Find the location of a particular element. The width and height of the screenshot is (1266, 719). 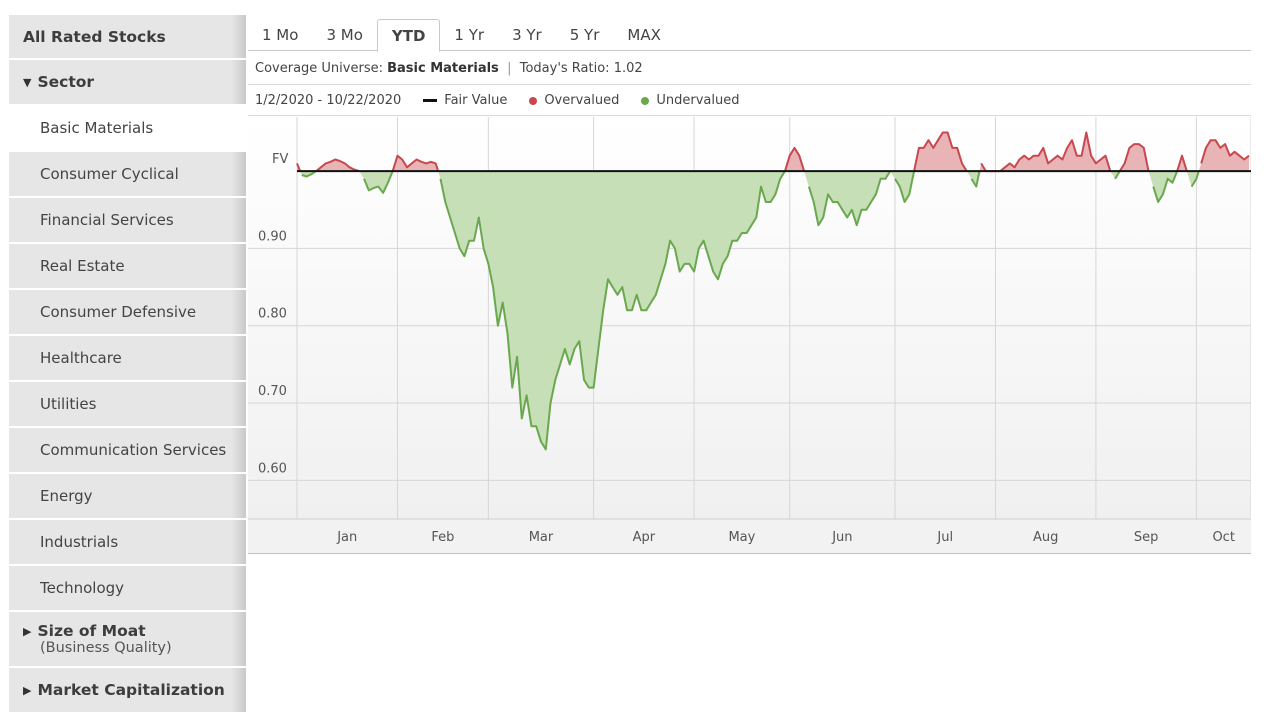

sidebar-item-label: Real Estate is located at coordinates (82, 266).